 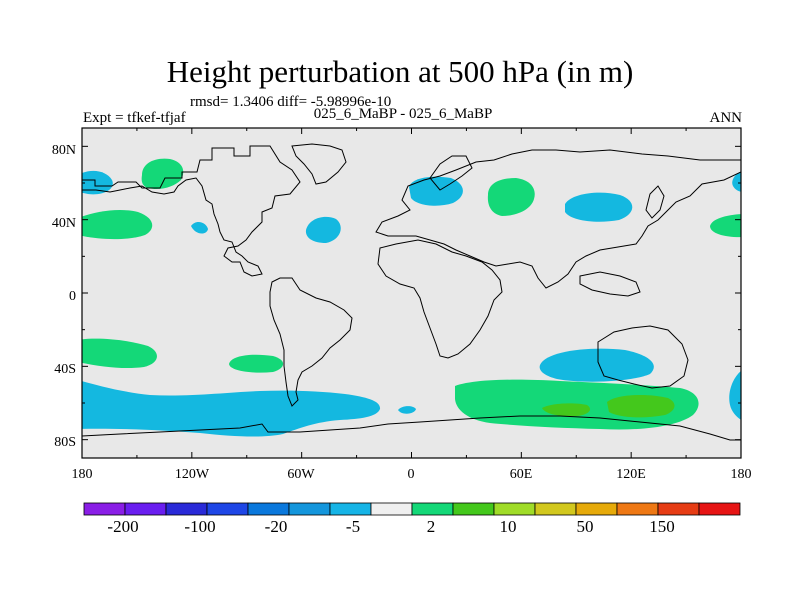 What do you see at coordinates (735, 395) in the screenshot?
I see `anomaly-negative-southern-dateline` at bounding box center [735, 395].